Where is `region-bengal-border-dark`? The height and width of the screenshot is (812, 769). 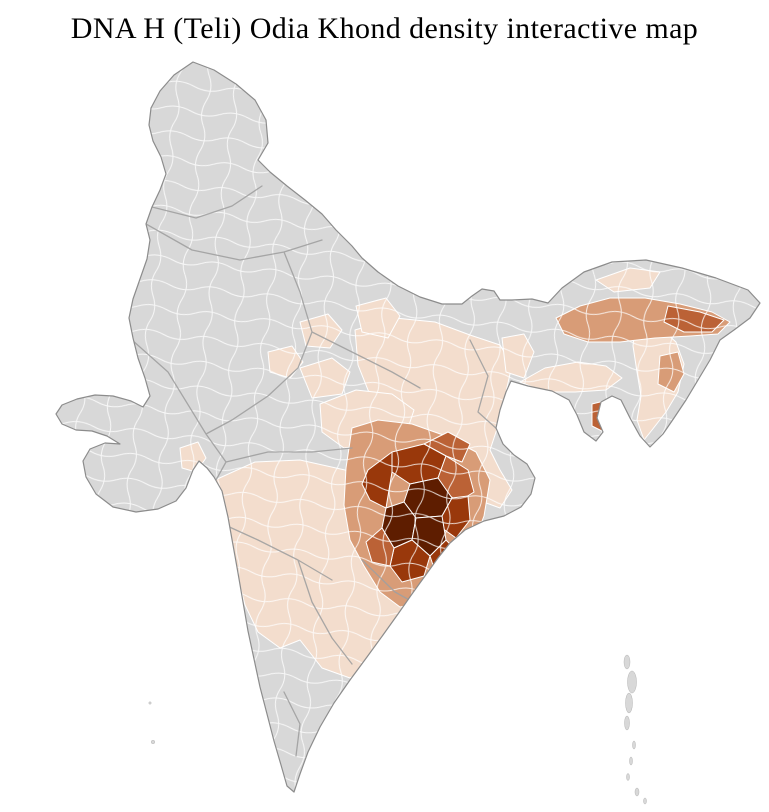 region-bengal-border-dark is located at coordinates (546, 462).